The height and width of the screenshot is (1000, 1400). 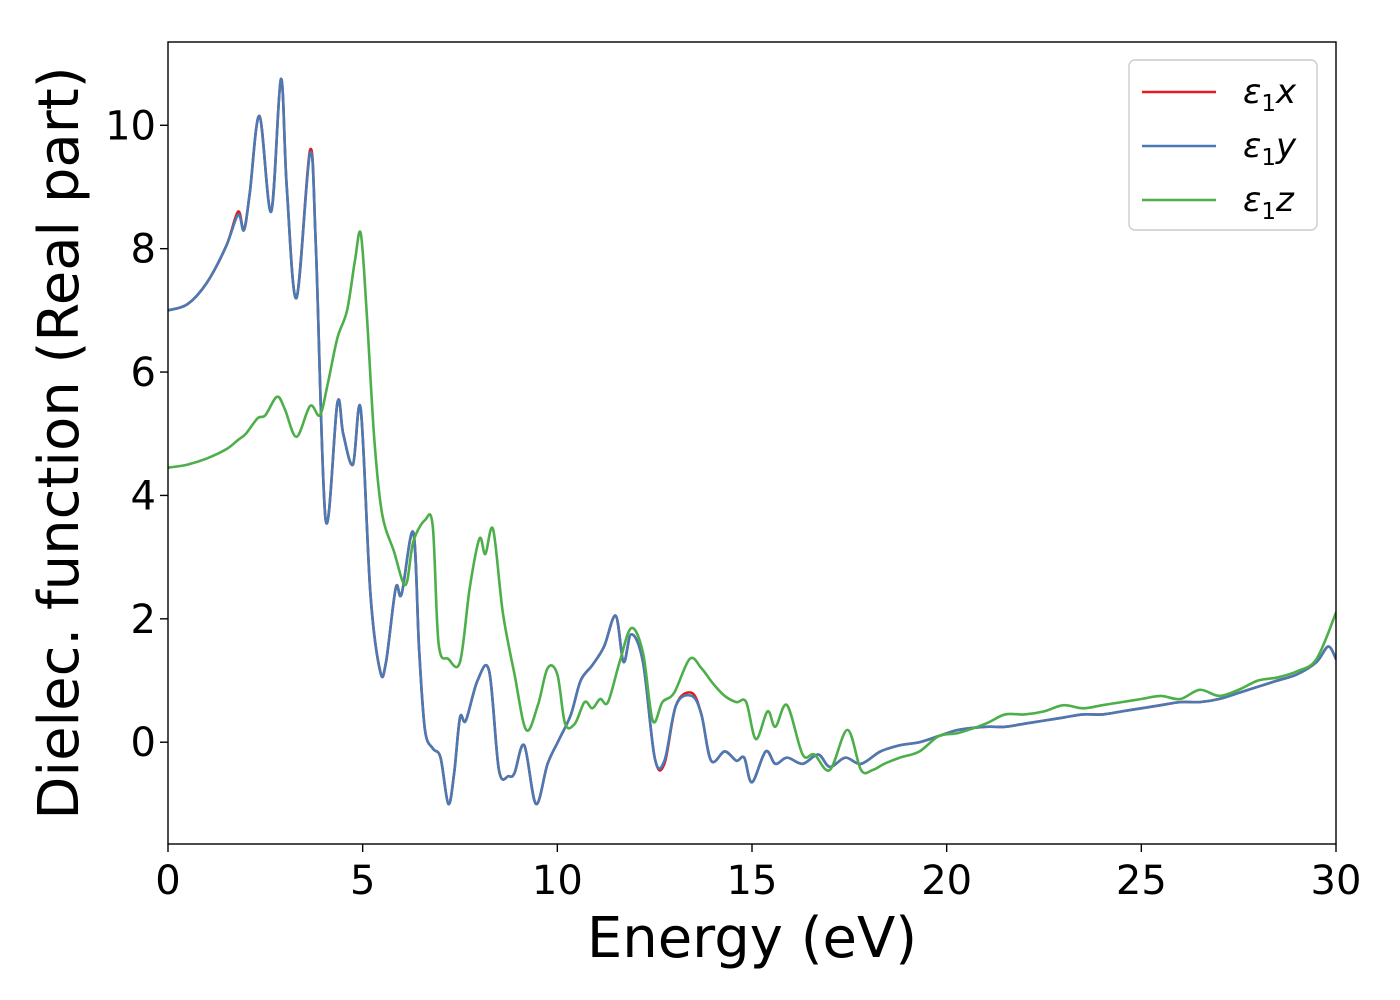 I want to click on x-tick-label: 20, so click(x=946, y=881).